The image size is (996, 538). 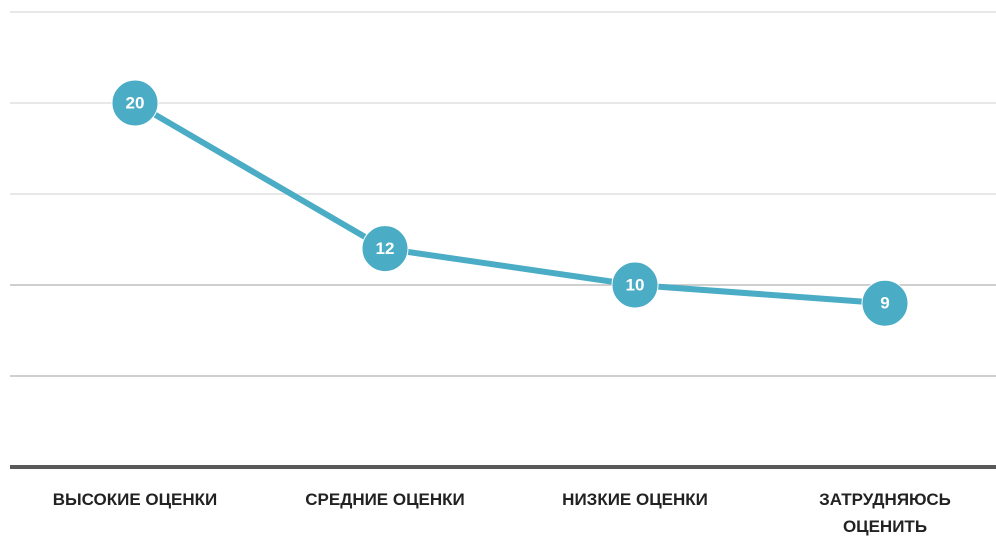 I want to click on data-label: 20, so click(x=135, y=103).